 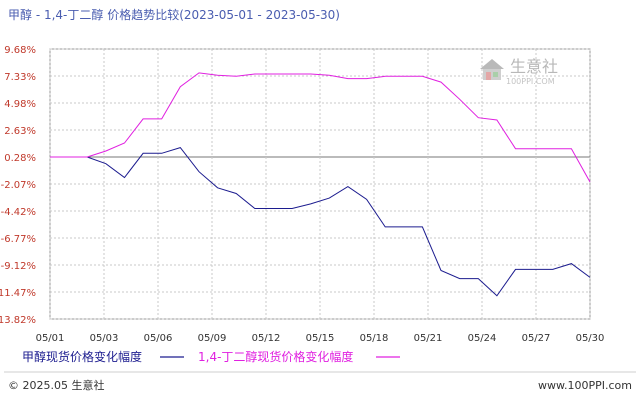 I want to click on y-tick-label: -11.47%, so click(x=18, y=293).